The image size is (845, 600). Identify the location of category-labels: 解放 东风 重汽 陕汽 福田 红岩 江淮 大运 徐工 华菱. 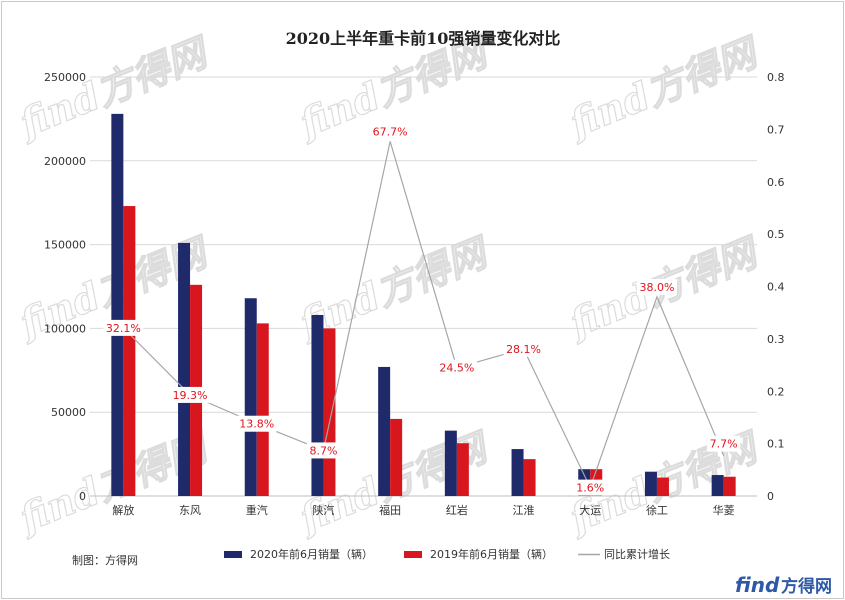
(423, 510).